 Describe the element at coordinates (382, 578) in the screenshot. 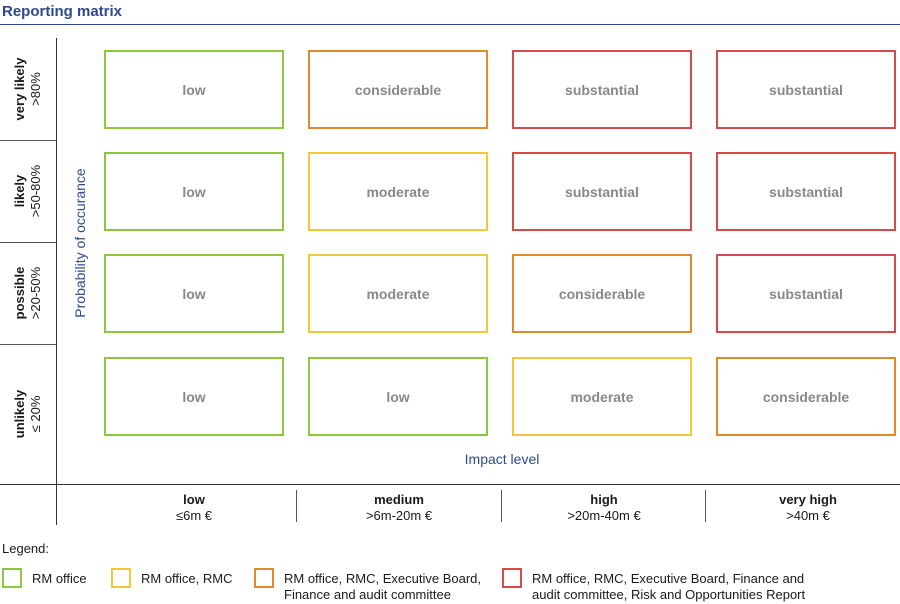

I see `legend-text: RM office, RMC, Executive Board,` at that location.